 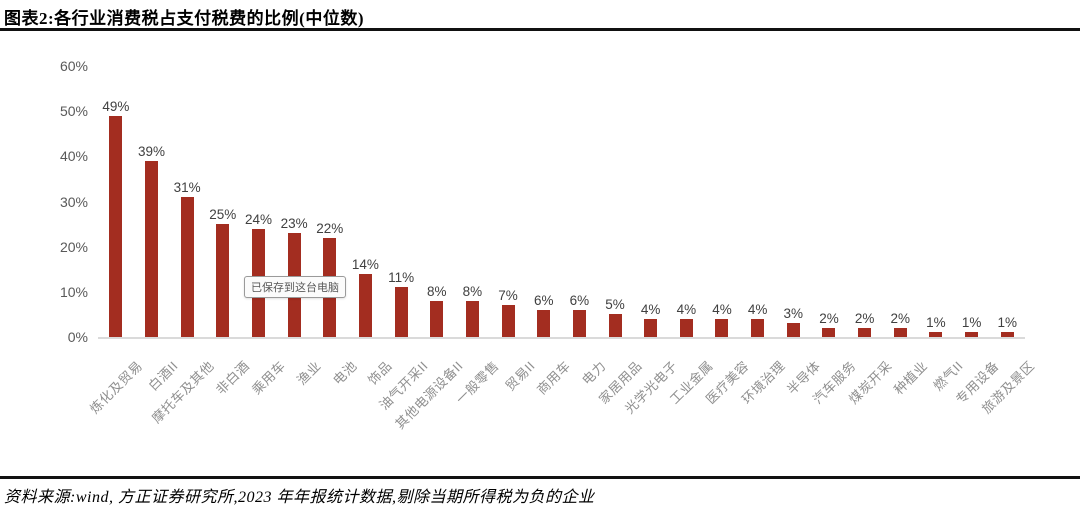 I want to click on bar-value-label: 5%, so click(x=615, y=304).